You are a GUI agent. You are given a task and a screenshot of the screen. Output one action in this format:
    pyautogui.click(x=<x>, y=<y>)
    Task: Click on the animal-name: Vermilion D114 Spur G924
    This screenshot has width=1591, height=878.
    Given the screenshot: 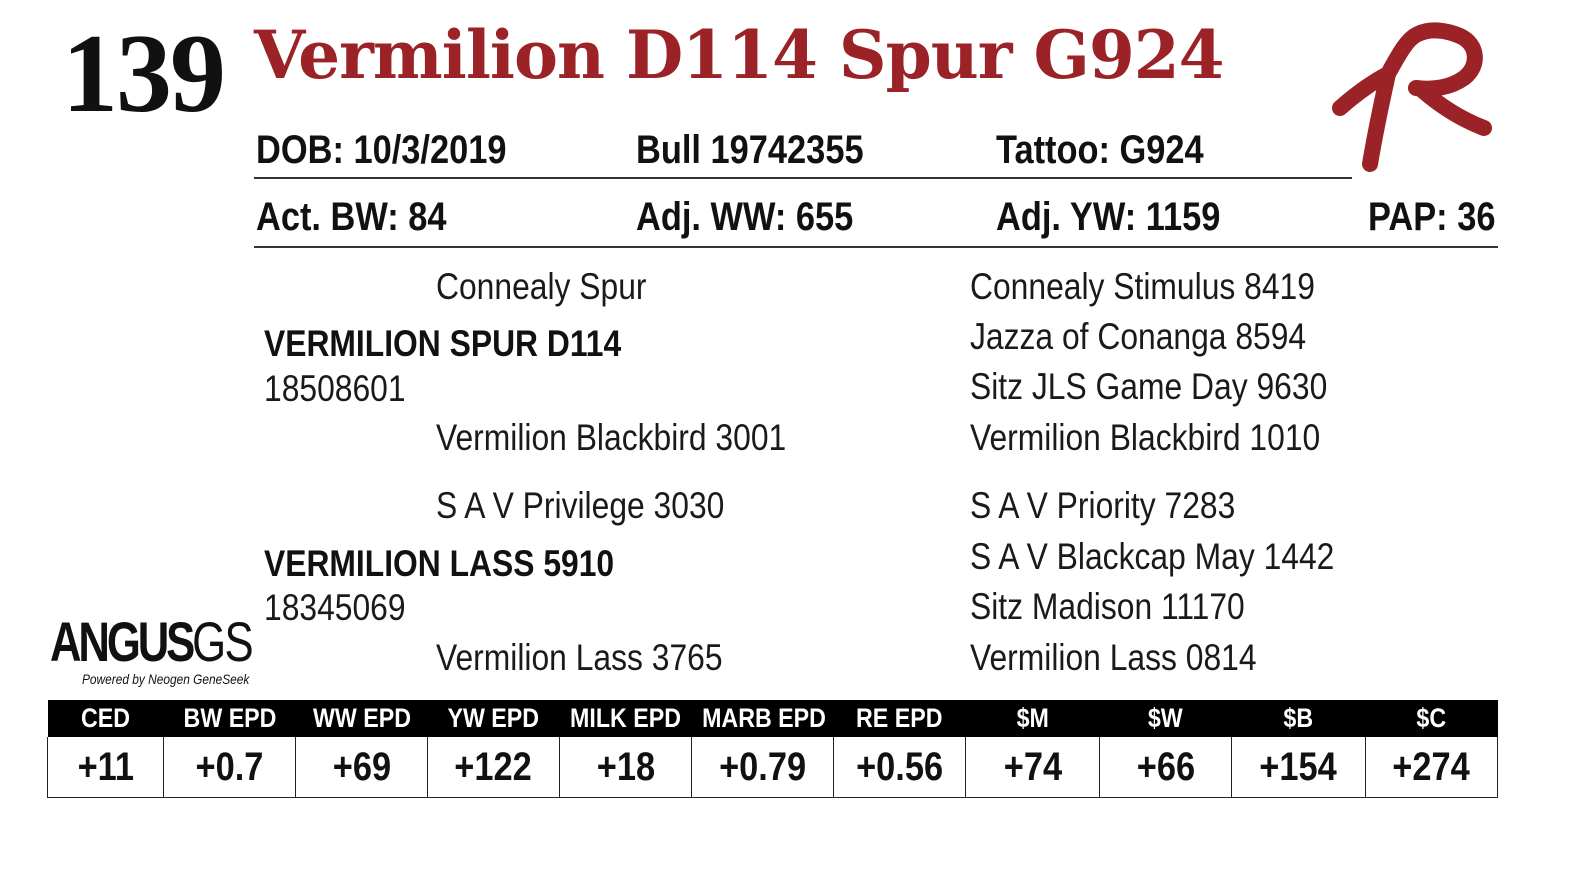 What is the action you would take?
    pyautogui.click(x=739, y=55)
    